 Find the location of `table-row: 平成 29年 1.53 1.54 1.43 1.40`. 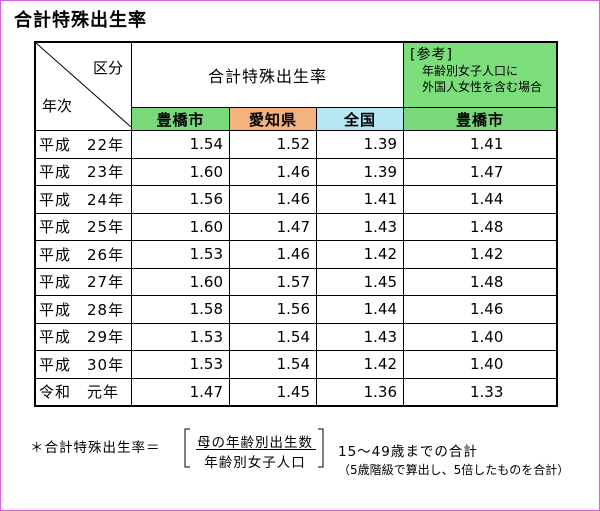

table-row: 平成 29年 1.53 1.54 1.43 1.40 is located at coordinates (296, 336).